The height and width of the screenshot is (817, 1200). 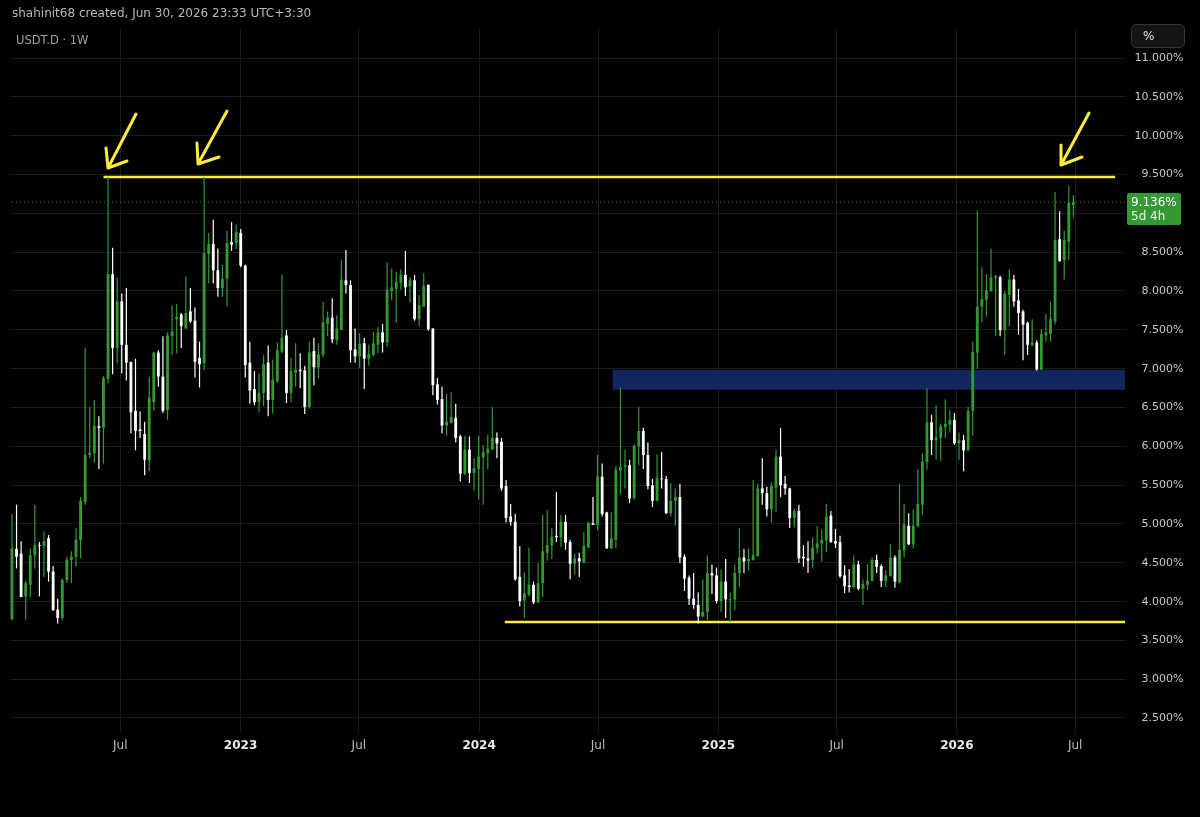 What do you see at coordinates (1162, 679) in the screenshot?
I see `y-tick-label: 3.000%` at bounding box center [1162, 679].